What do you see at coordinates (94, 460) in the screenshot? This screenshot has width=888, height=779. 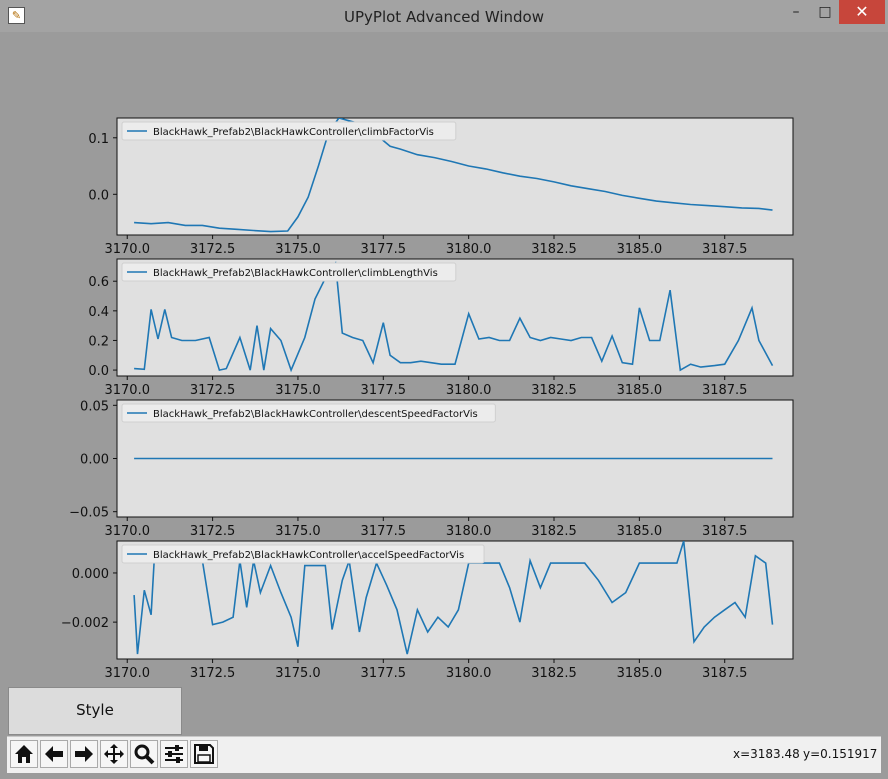 I see `y-tick-label: 0.00` at bounding box center [94, 460].